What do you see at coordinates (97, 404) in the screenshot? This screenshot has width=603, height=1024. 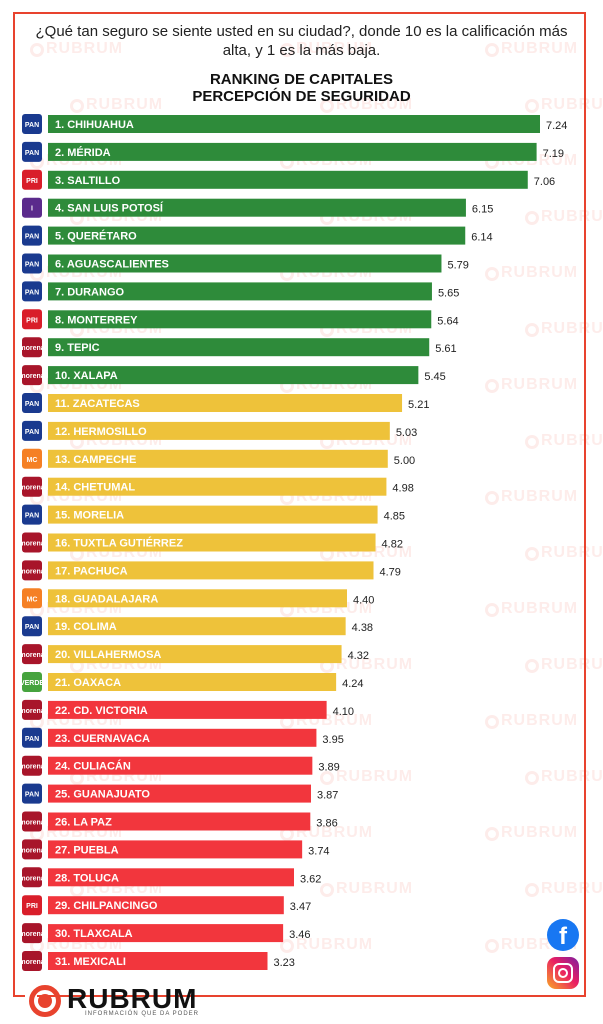 I see `bar-category-label: 11. ZACATECAS` at bounding box center [97, 404].